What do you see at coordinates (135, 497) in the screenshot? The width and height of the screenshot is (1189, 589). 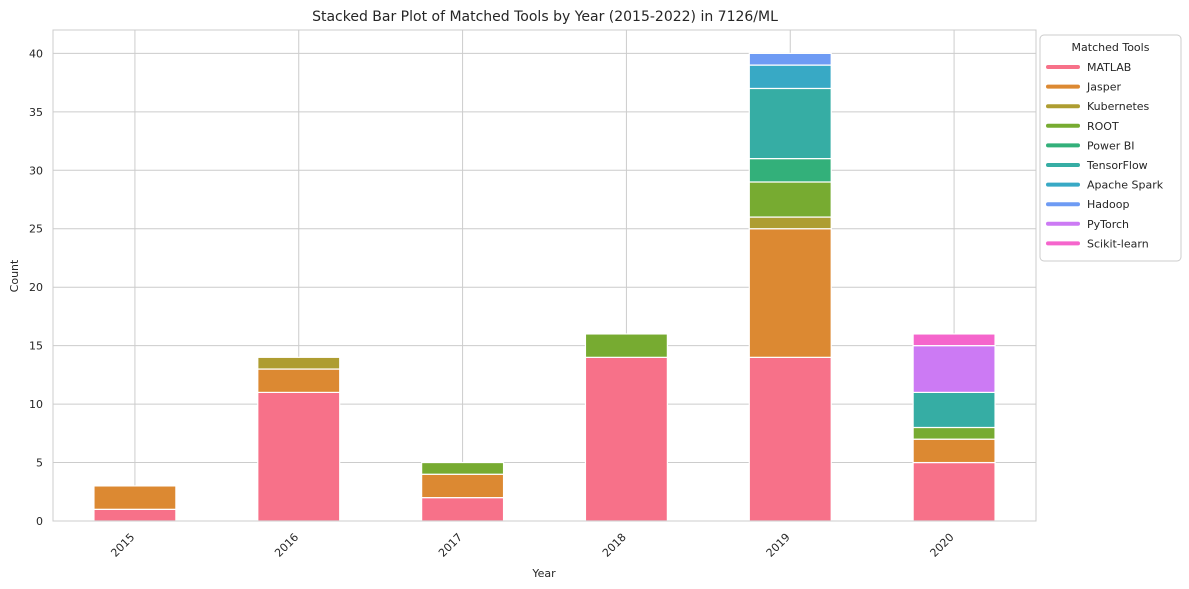 I see `bar-segment-2015-jasper` at bounding box center [135, 497].